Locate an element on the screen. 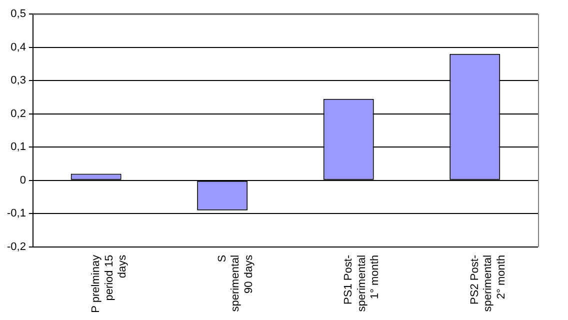 The width and height of the screenshot is (568, 320). x-tick-label: PS1 Post- sperimental 1° month is located at coordinates (362, 283).